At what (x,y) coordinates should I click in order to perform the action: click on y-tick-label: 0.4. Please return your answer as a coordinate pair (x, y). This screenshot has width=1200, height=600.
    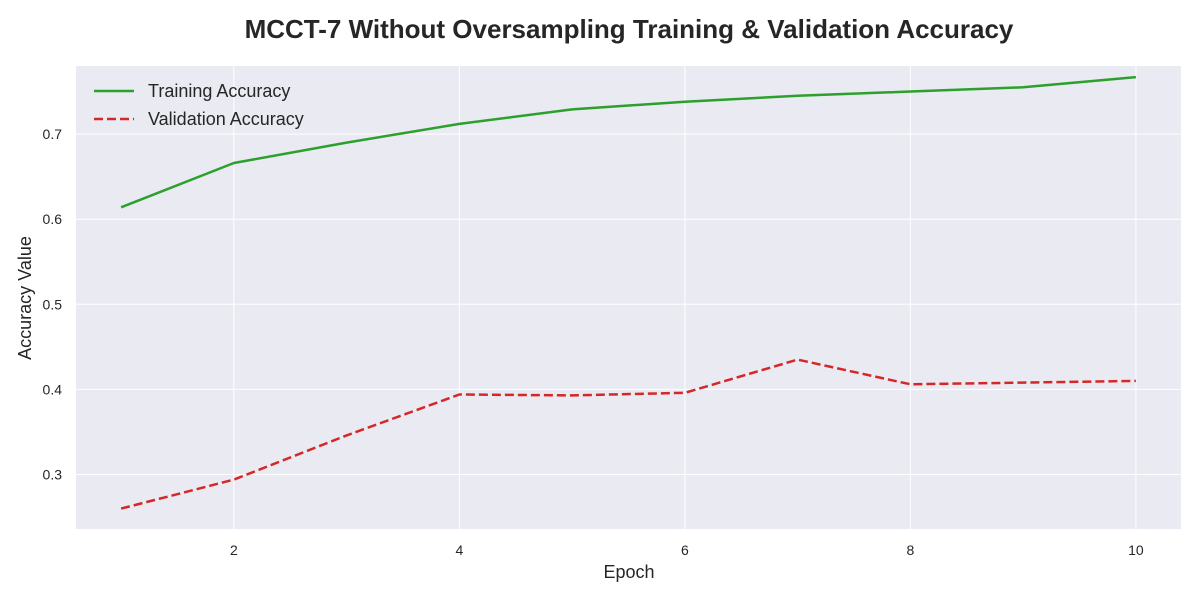
    Looking at the image, I should click on (53, 389).